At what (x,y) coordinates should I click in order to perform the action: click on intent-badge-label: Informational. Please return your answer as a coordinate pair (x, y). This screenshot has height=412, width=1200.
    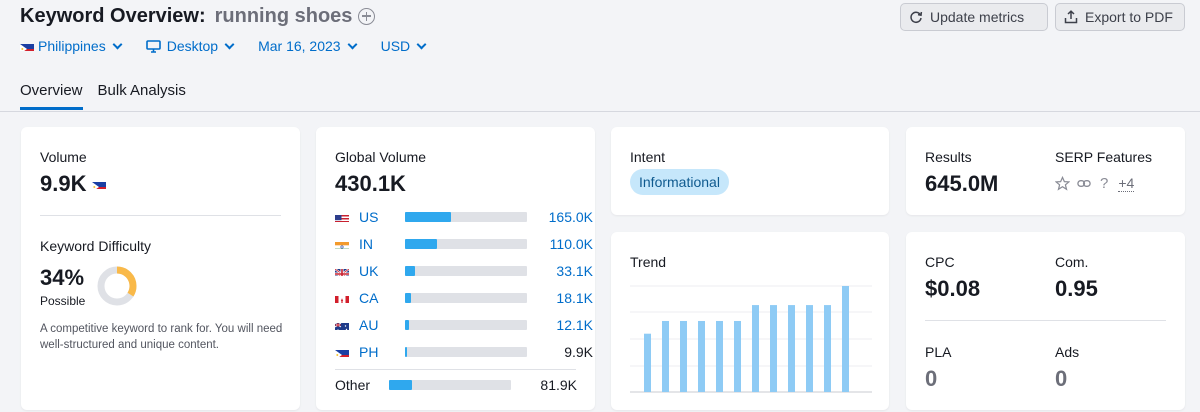
    Looking at the image, I should click on (679, 182).